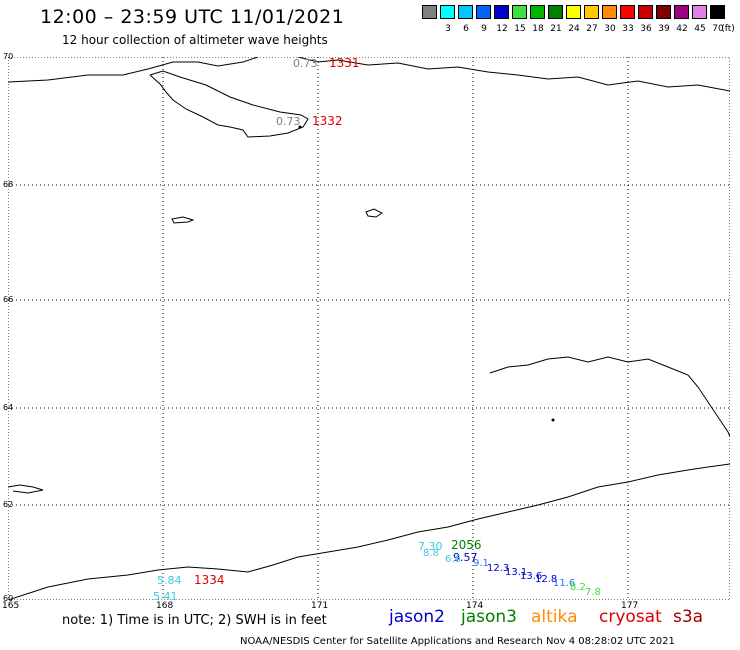 Image resolution: width=740 pixels, height=650 pixels. I want to click on observation-label: 1331, so click(344, 63).